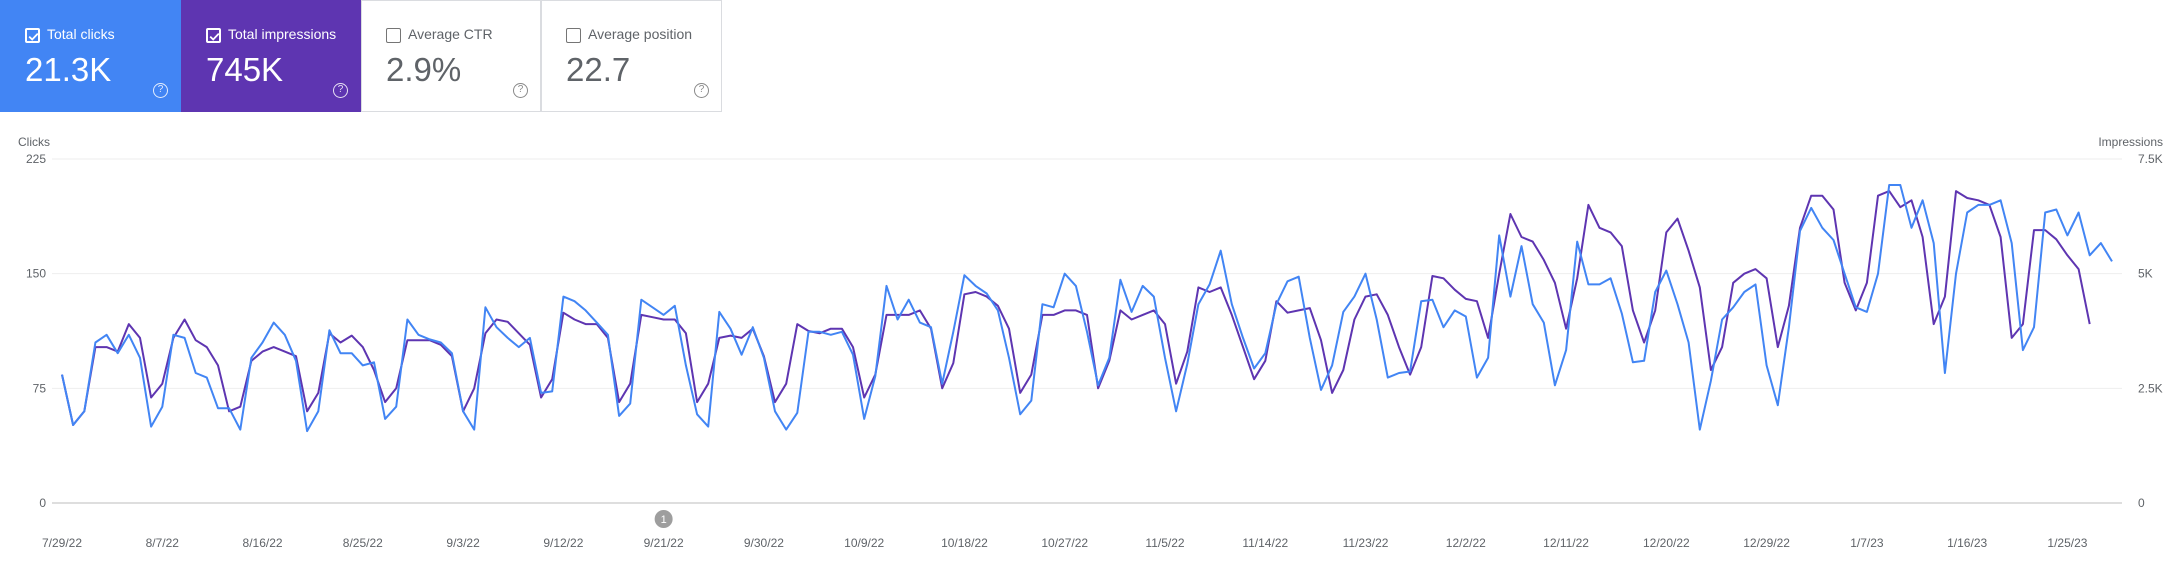  I want to click on total-impressions-label: Total impressions, so click(282, 34).